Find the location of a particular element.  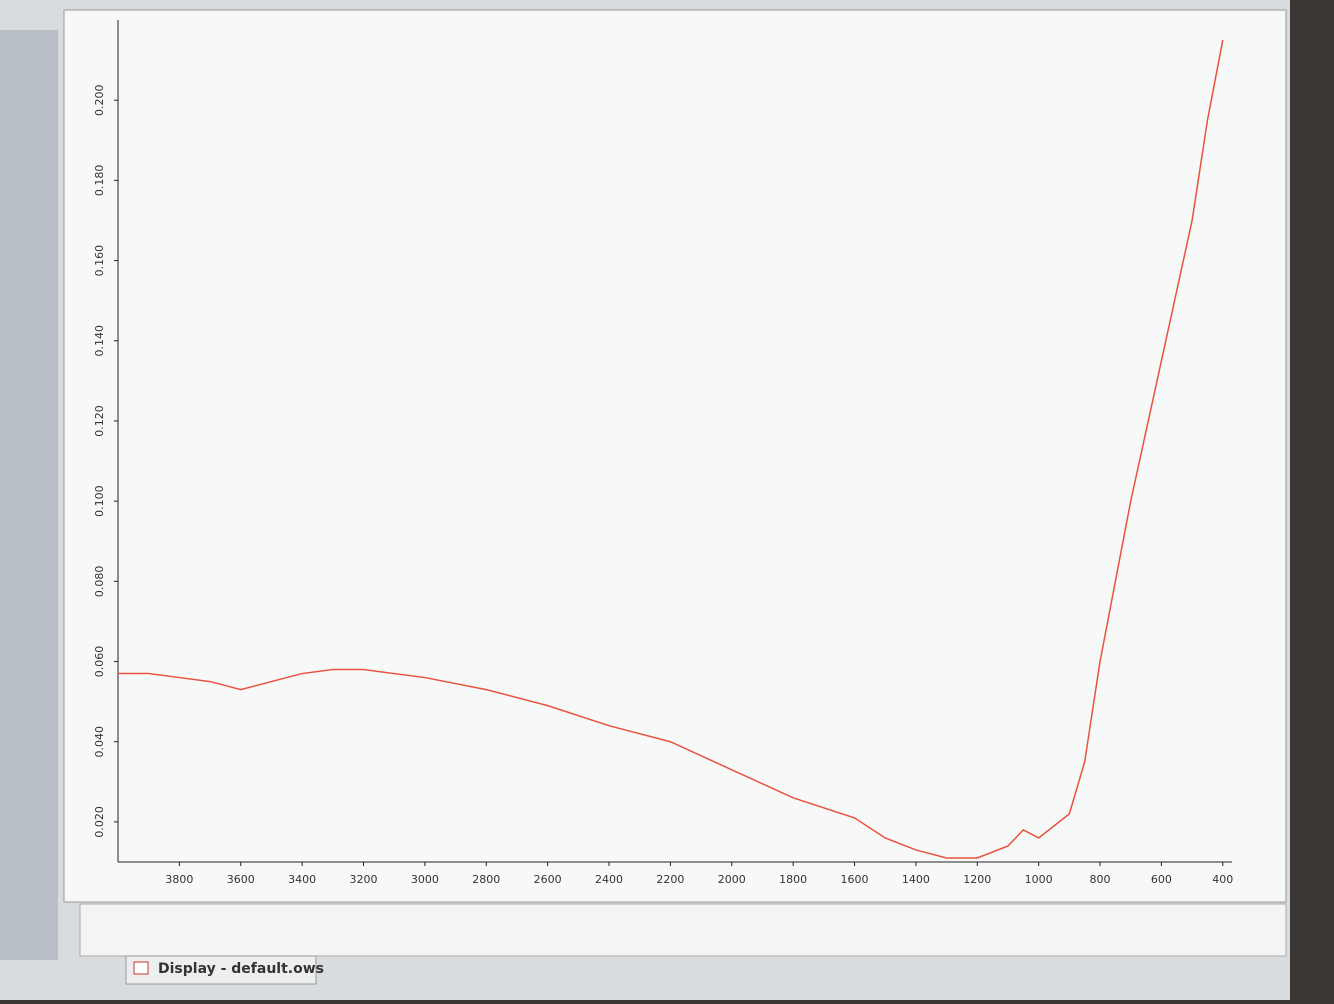

tab is located at coordinates (221, 970).